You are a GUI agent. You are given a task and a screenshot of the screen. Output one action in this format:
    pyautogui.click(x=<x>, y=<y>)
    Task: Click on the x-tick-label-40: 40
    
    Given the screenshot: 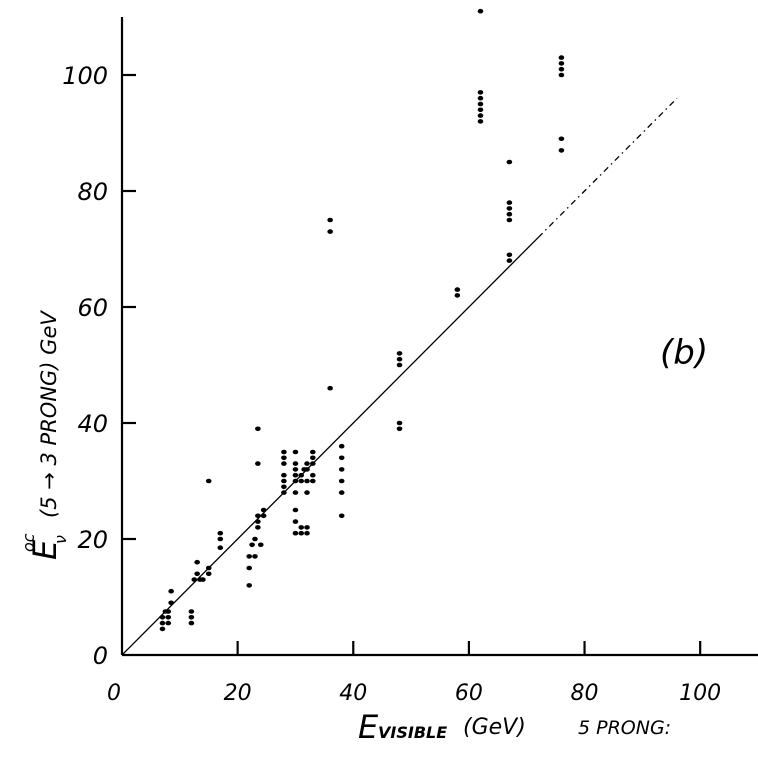 What is the action you would take?
    pyautogui.click(x=353, y=693)
    